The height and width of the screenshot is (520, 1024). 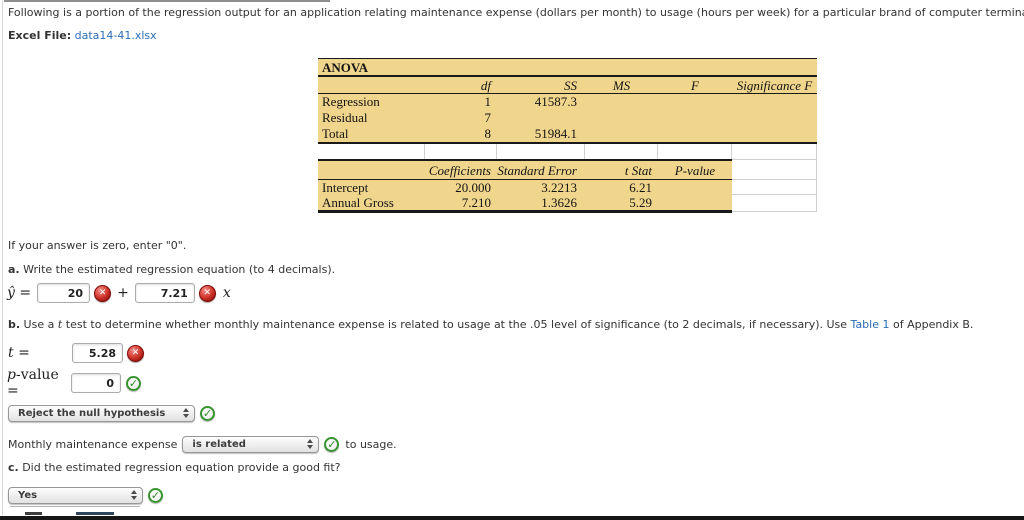 I want to click on anova-title-row: ANOVA, so click(x=567, y=68).